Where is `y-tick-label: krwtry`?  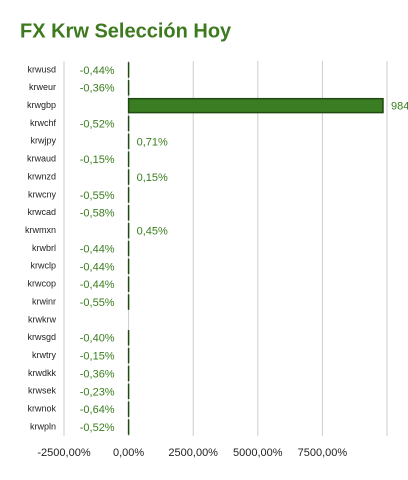
y-tick-label: krwtry is located at coordinates (44, 355).